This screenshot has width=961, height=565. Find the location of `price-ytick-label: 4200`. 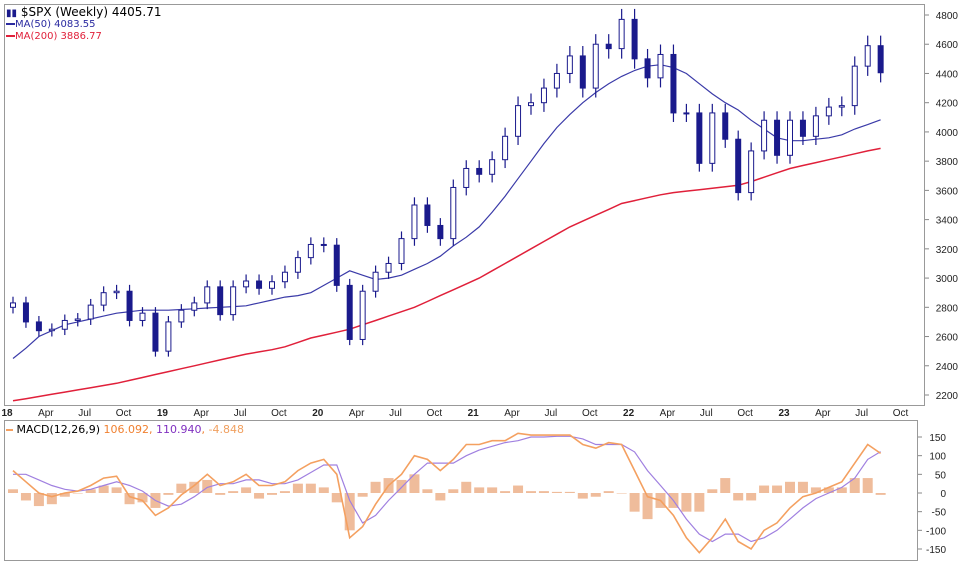

price-ytick-label: 4200 is located at coordinates (947, 104).